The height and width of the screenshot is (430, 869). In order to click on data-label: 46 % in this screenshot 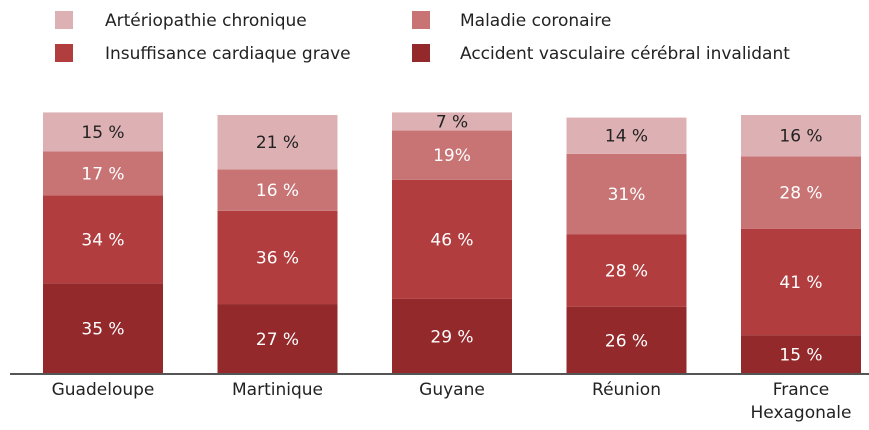, I will do `click(451, 240)`.